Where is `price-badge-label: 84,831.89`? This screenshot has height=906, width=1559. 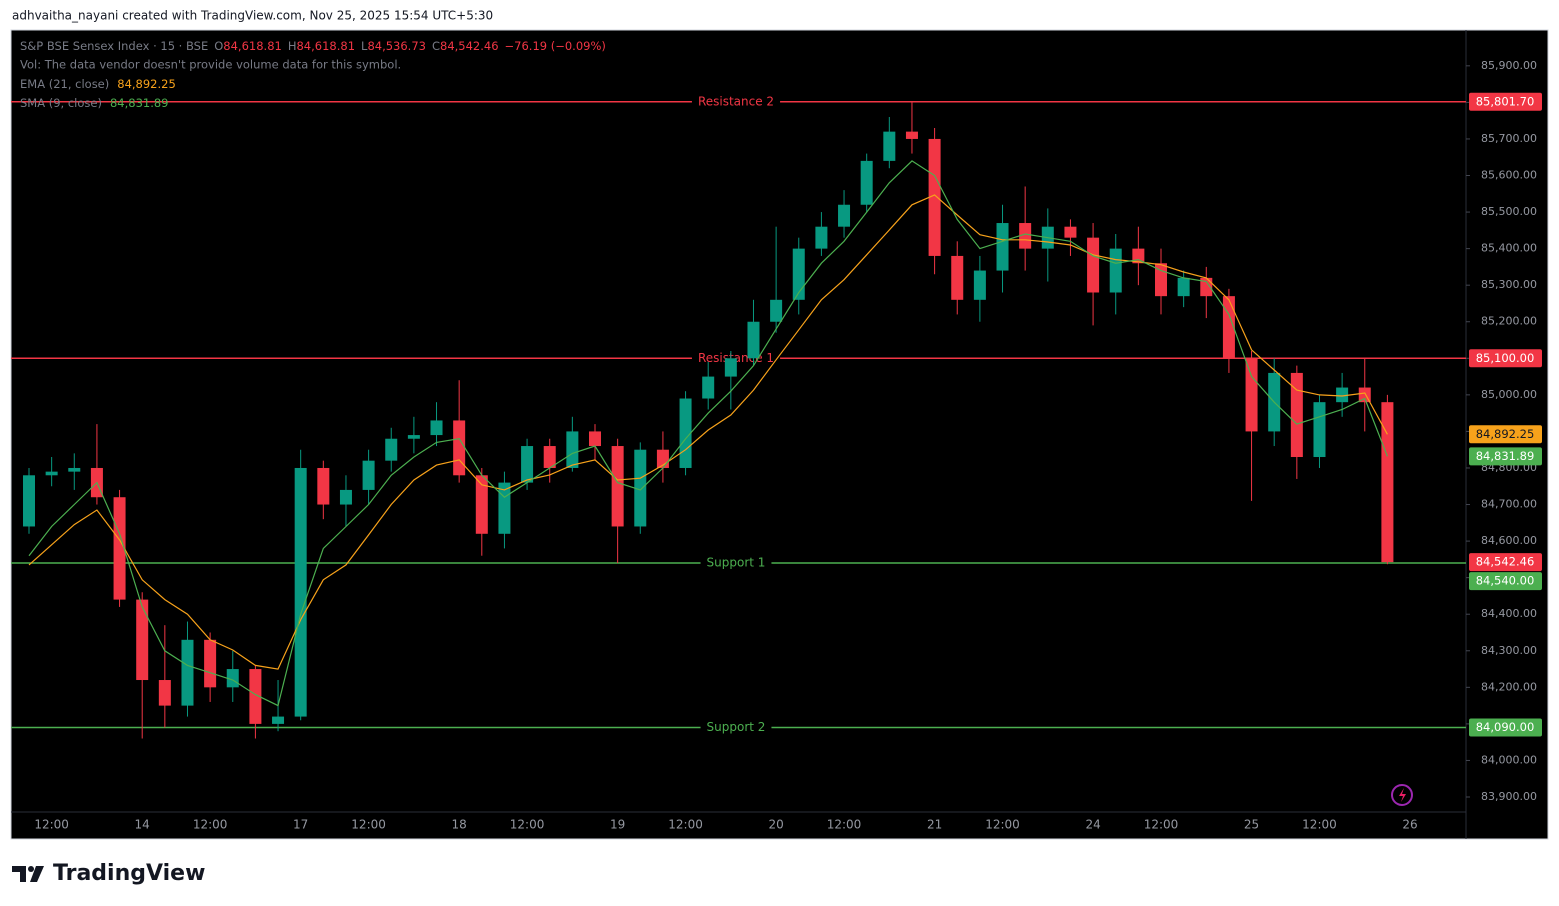
price-badge-label: 84,831.89 is located at coordinates (1505, 456).